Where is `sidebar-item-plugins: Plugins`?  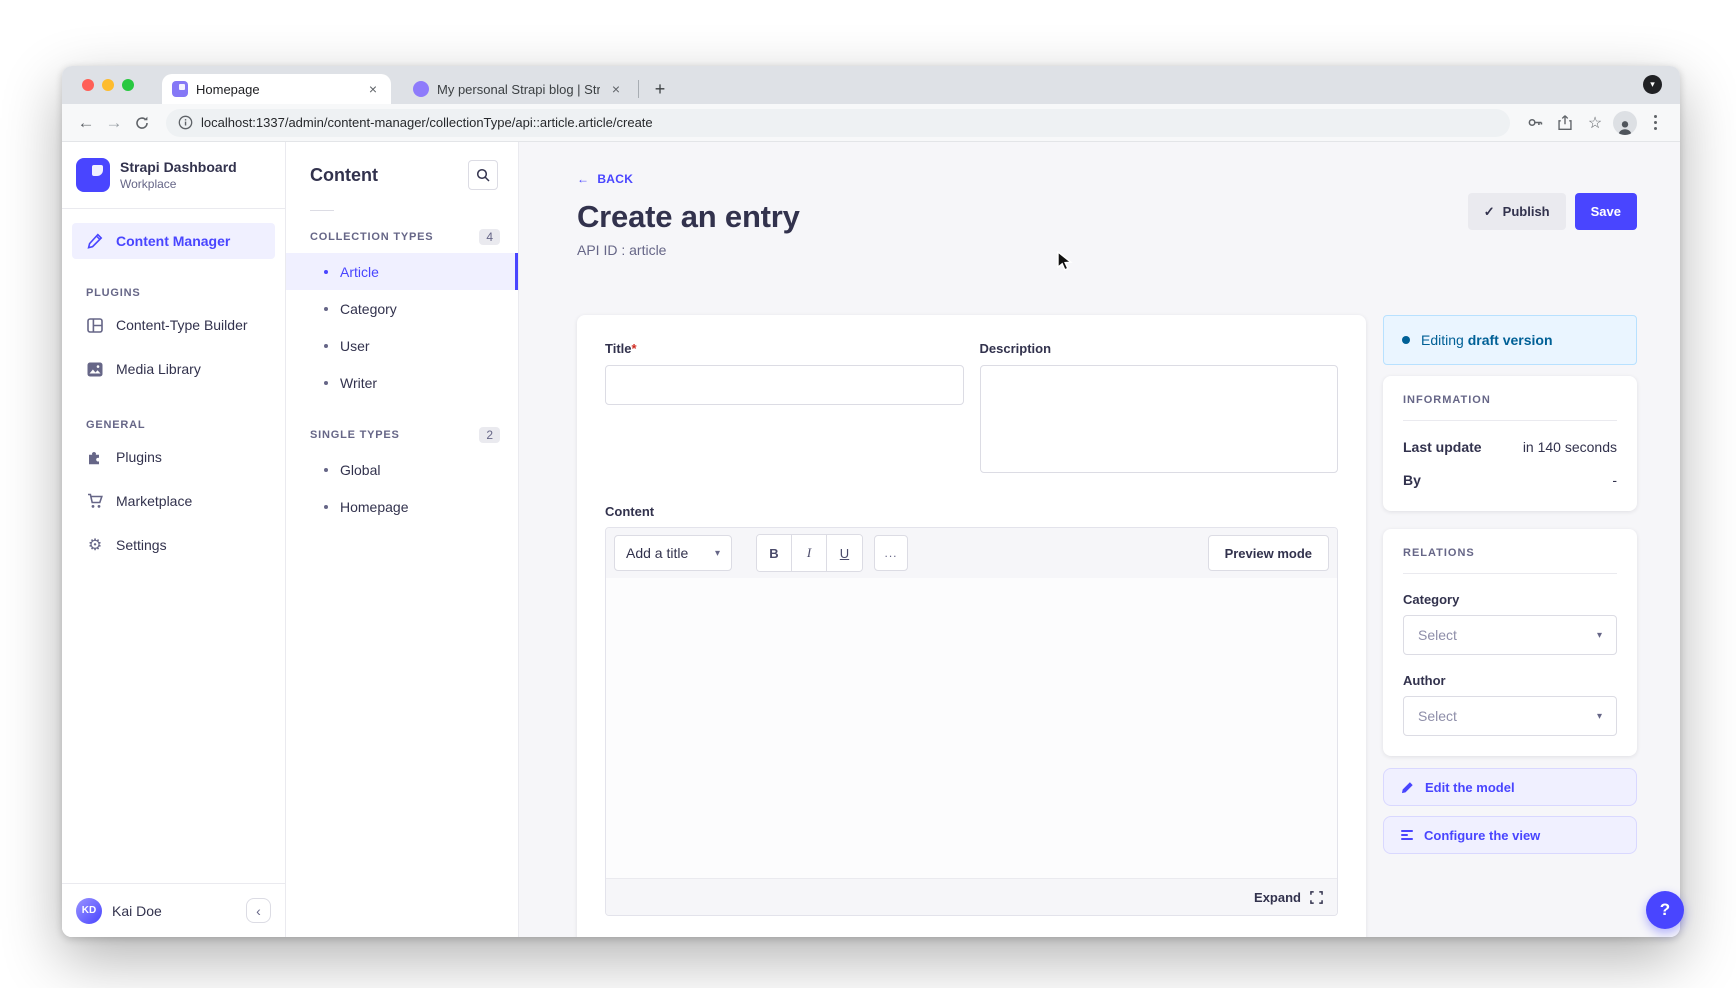
sidebar-item-plugins: Plugins is located at coordinates (173, 457).